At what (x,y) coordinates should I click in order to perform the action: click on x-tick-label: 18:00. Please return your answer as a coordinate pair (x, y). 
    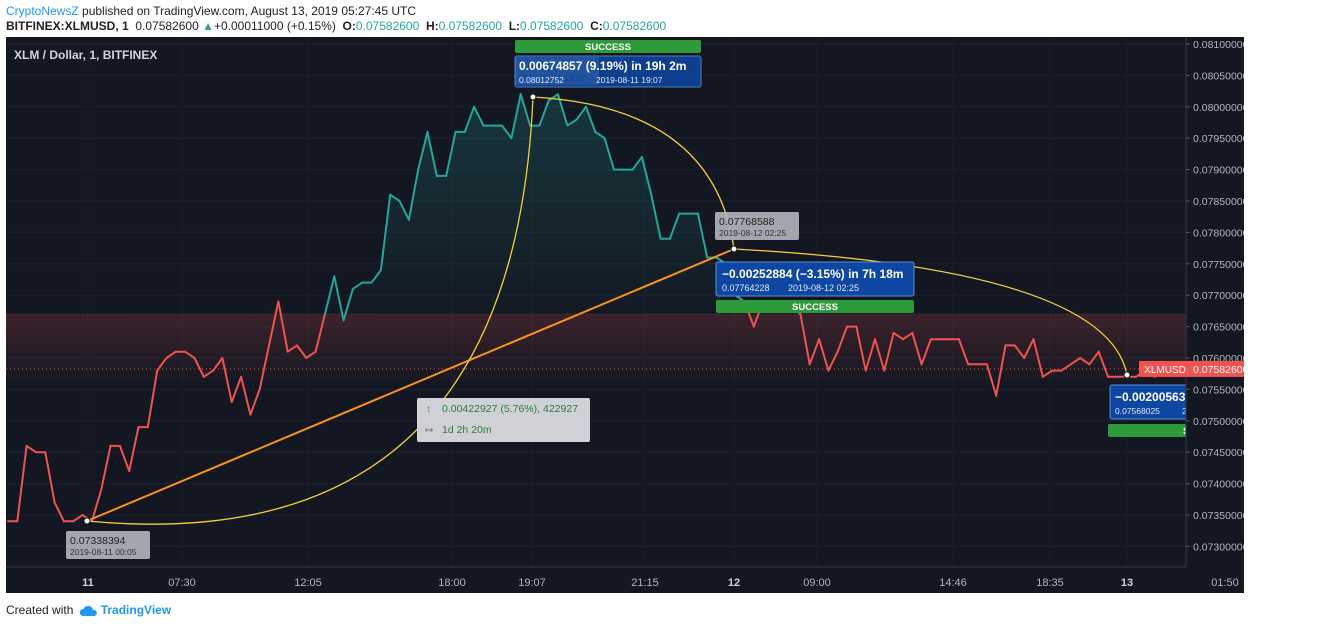
    Looking at the image, I should click on (452, 583).